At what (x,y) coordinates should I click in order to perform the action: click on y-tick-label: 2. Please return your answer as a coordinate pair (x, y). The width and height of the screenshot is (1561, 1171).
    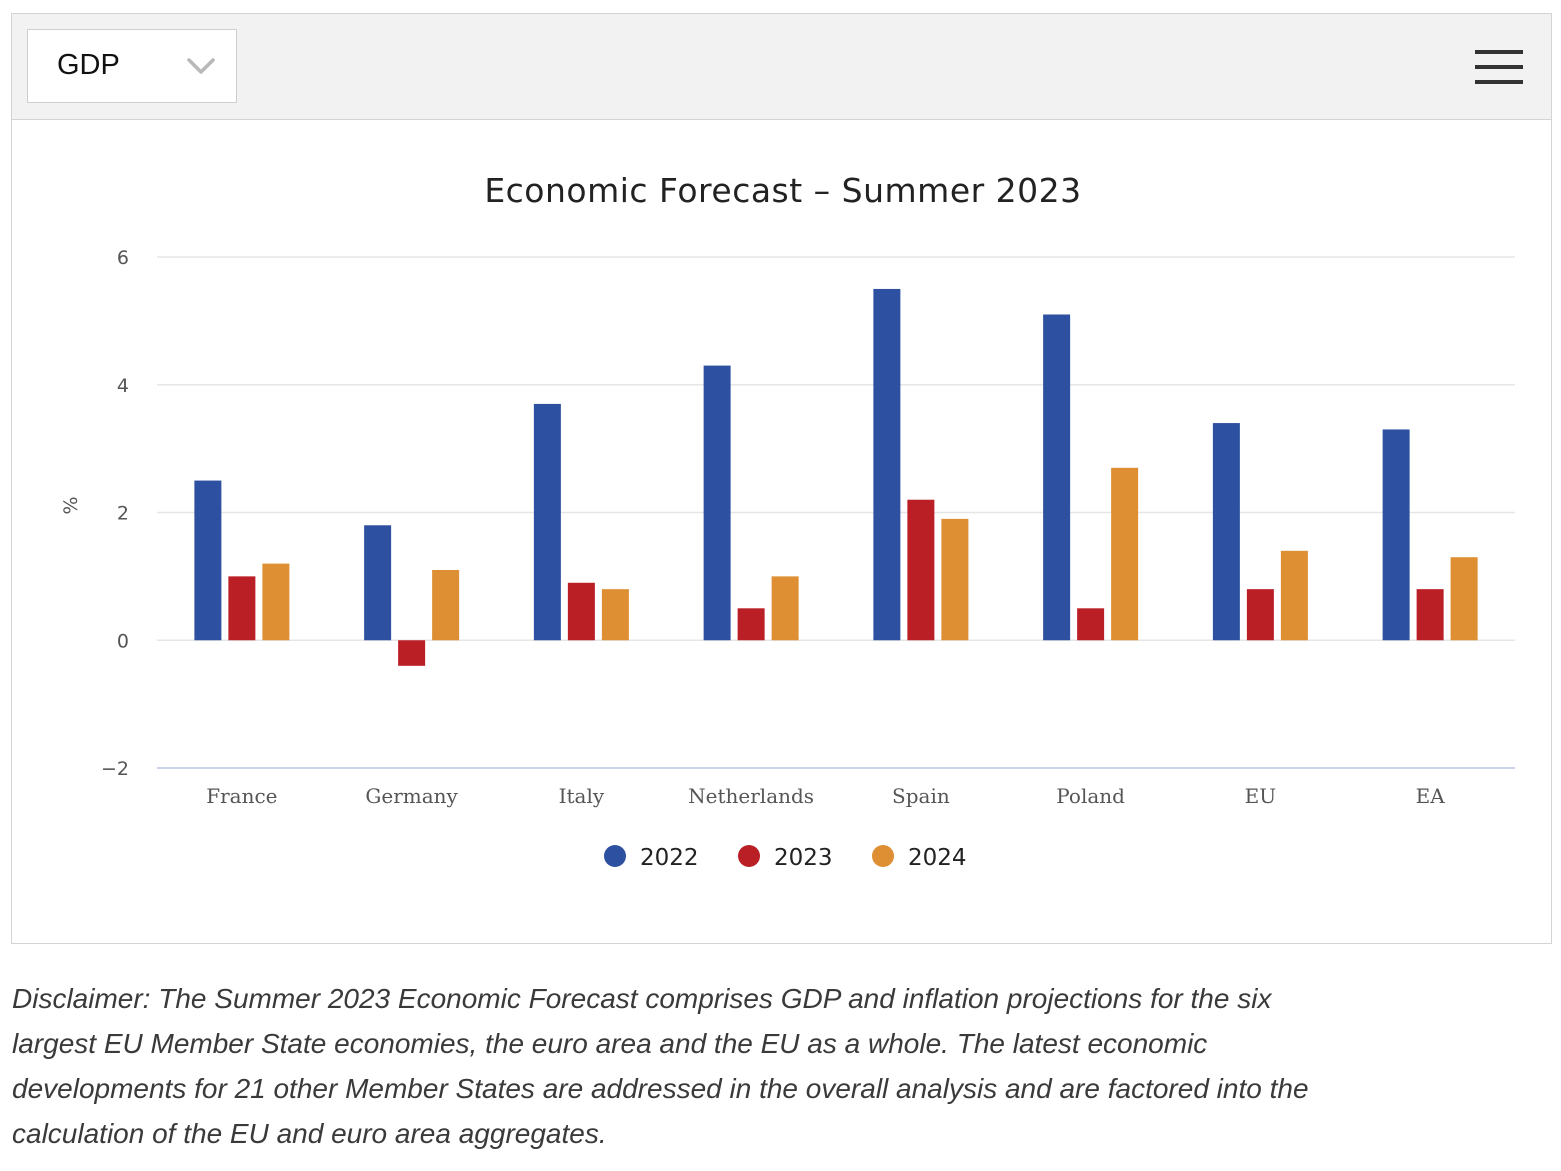
    Looking at the image, I should click on (123, 514).